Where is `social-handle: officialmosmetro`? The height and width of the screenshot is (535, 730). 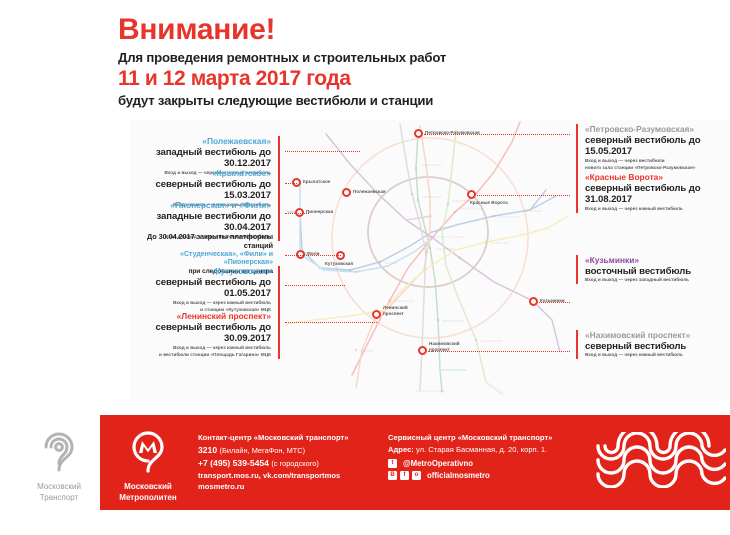
social-handle: officialmosmetro is located at coordinates (458, 475).